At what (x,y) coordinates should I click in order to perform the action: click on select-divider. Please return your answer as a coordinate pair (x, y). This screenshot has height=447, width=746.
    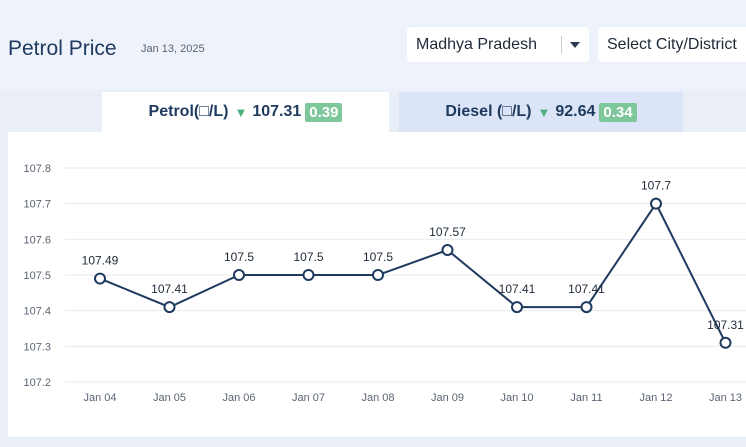
    Looking at the image, I should click on (561, 45).